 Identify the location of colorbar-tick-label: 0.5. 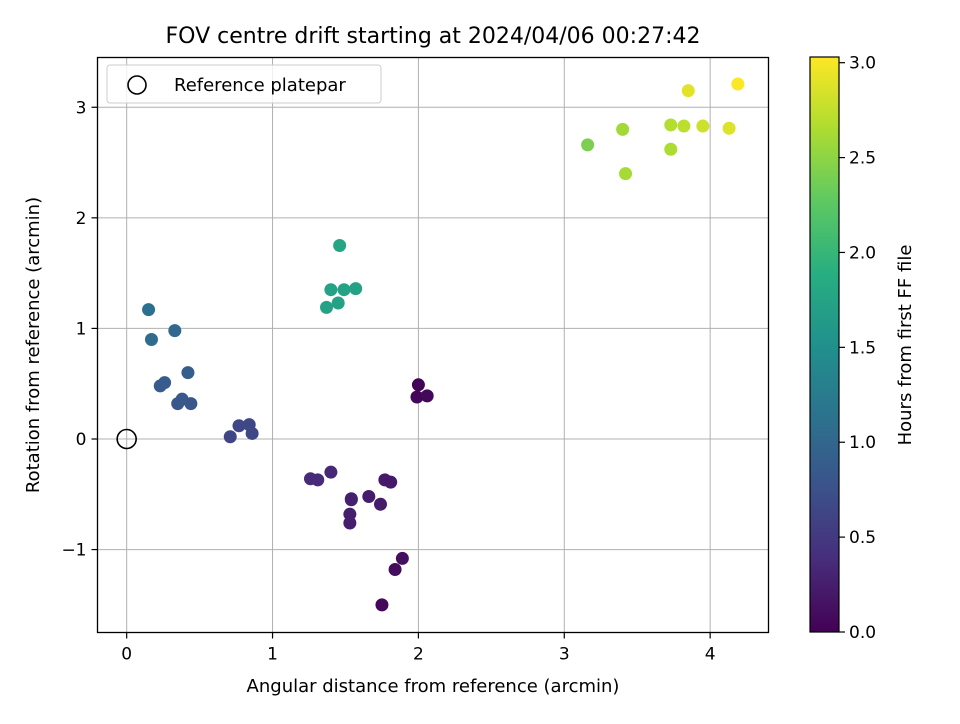
(862, 538).